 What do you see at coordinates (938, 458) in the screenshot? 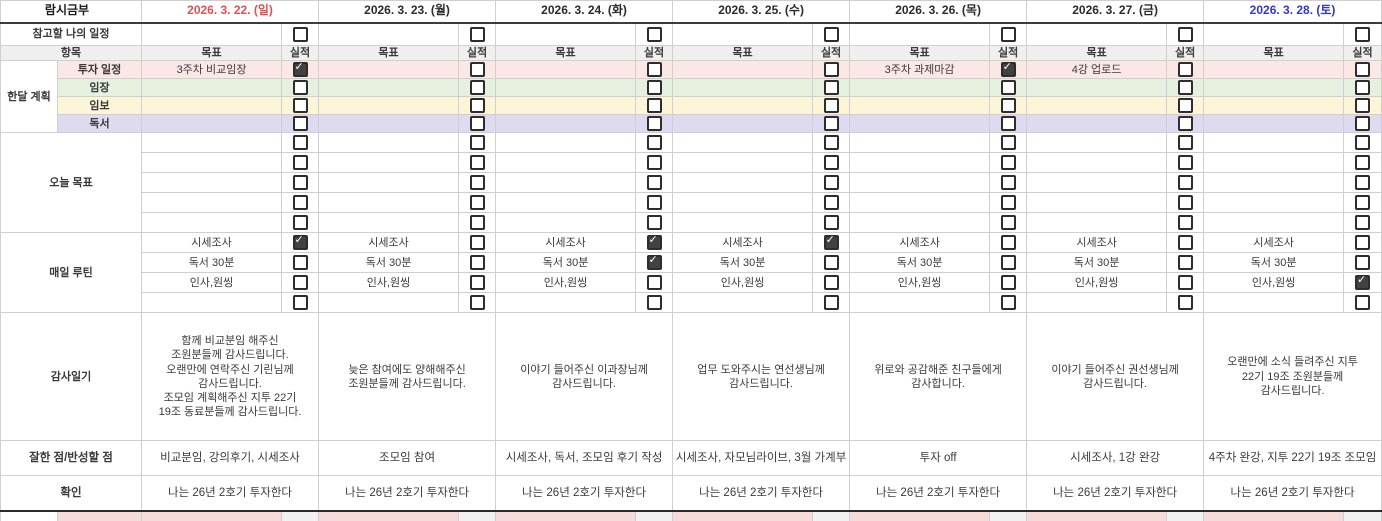
I see `review-cell: 투자 off` at bounding box center [938, 458].